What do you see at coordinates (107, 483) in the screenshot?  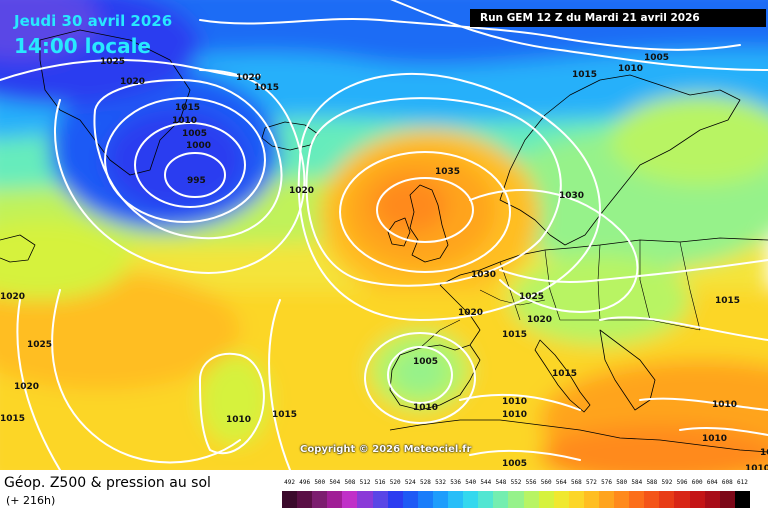 I see `map-title: Géop. Z500 & pression au sol` at bounding box center [107, 483].